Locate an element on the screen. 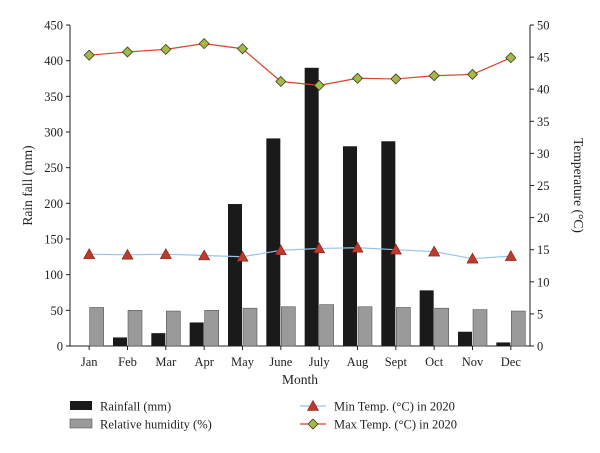 The image size is (600, 453). y-axis-left-title: Rain fall (mm) is located at coordinates (27, 185).